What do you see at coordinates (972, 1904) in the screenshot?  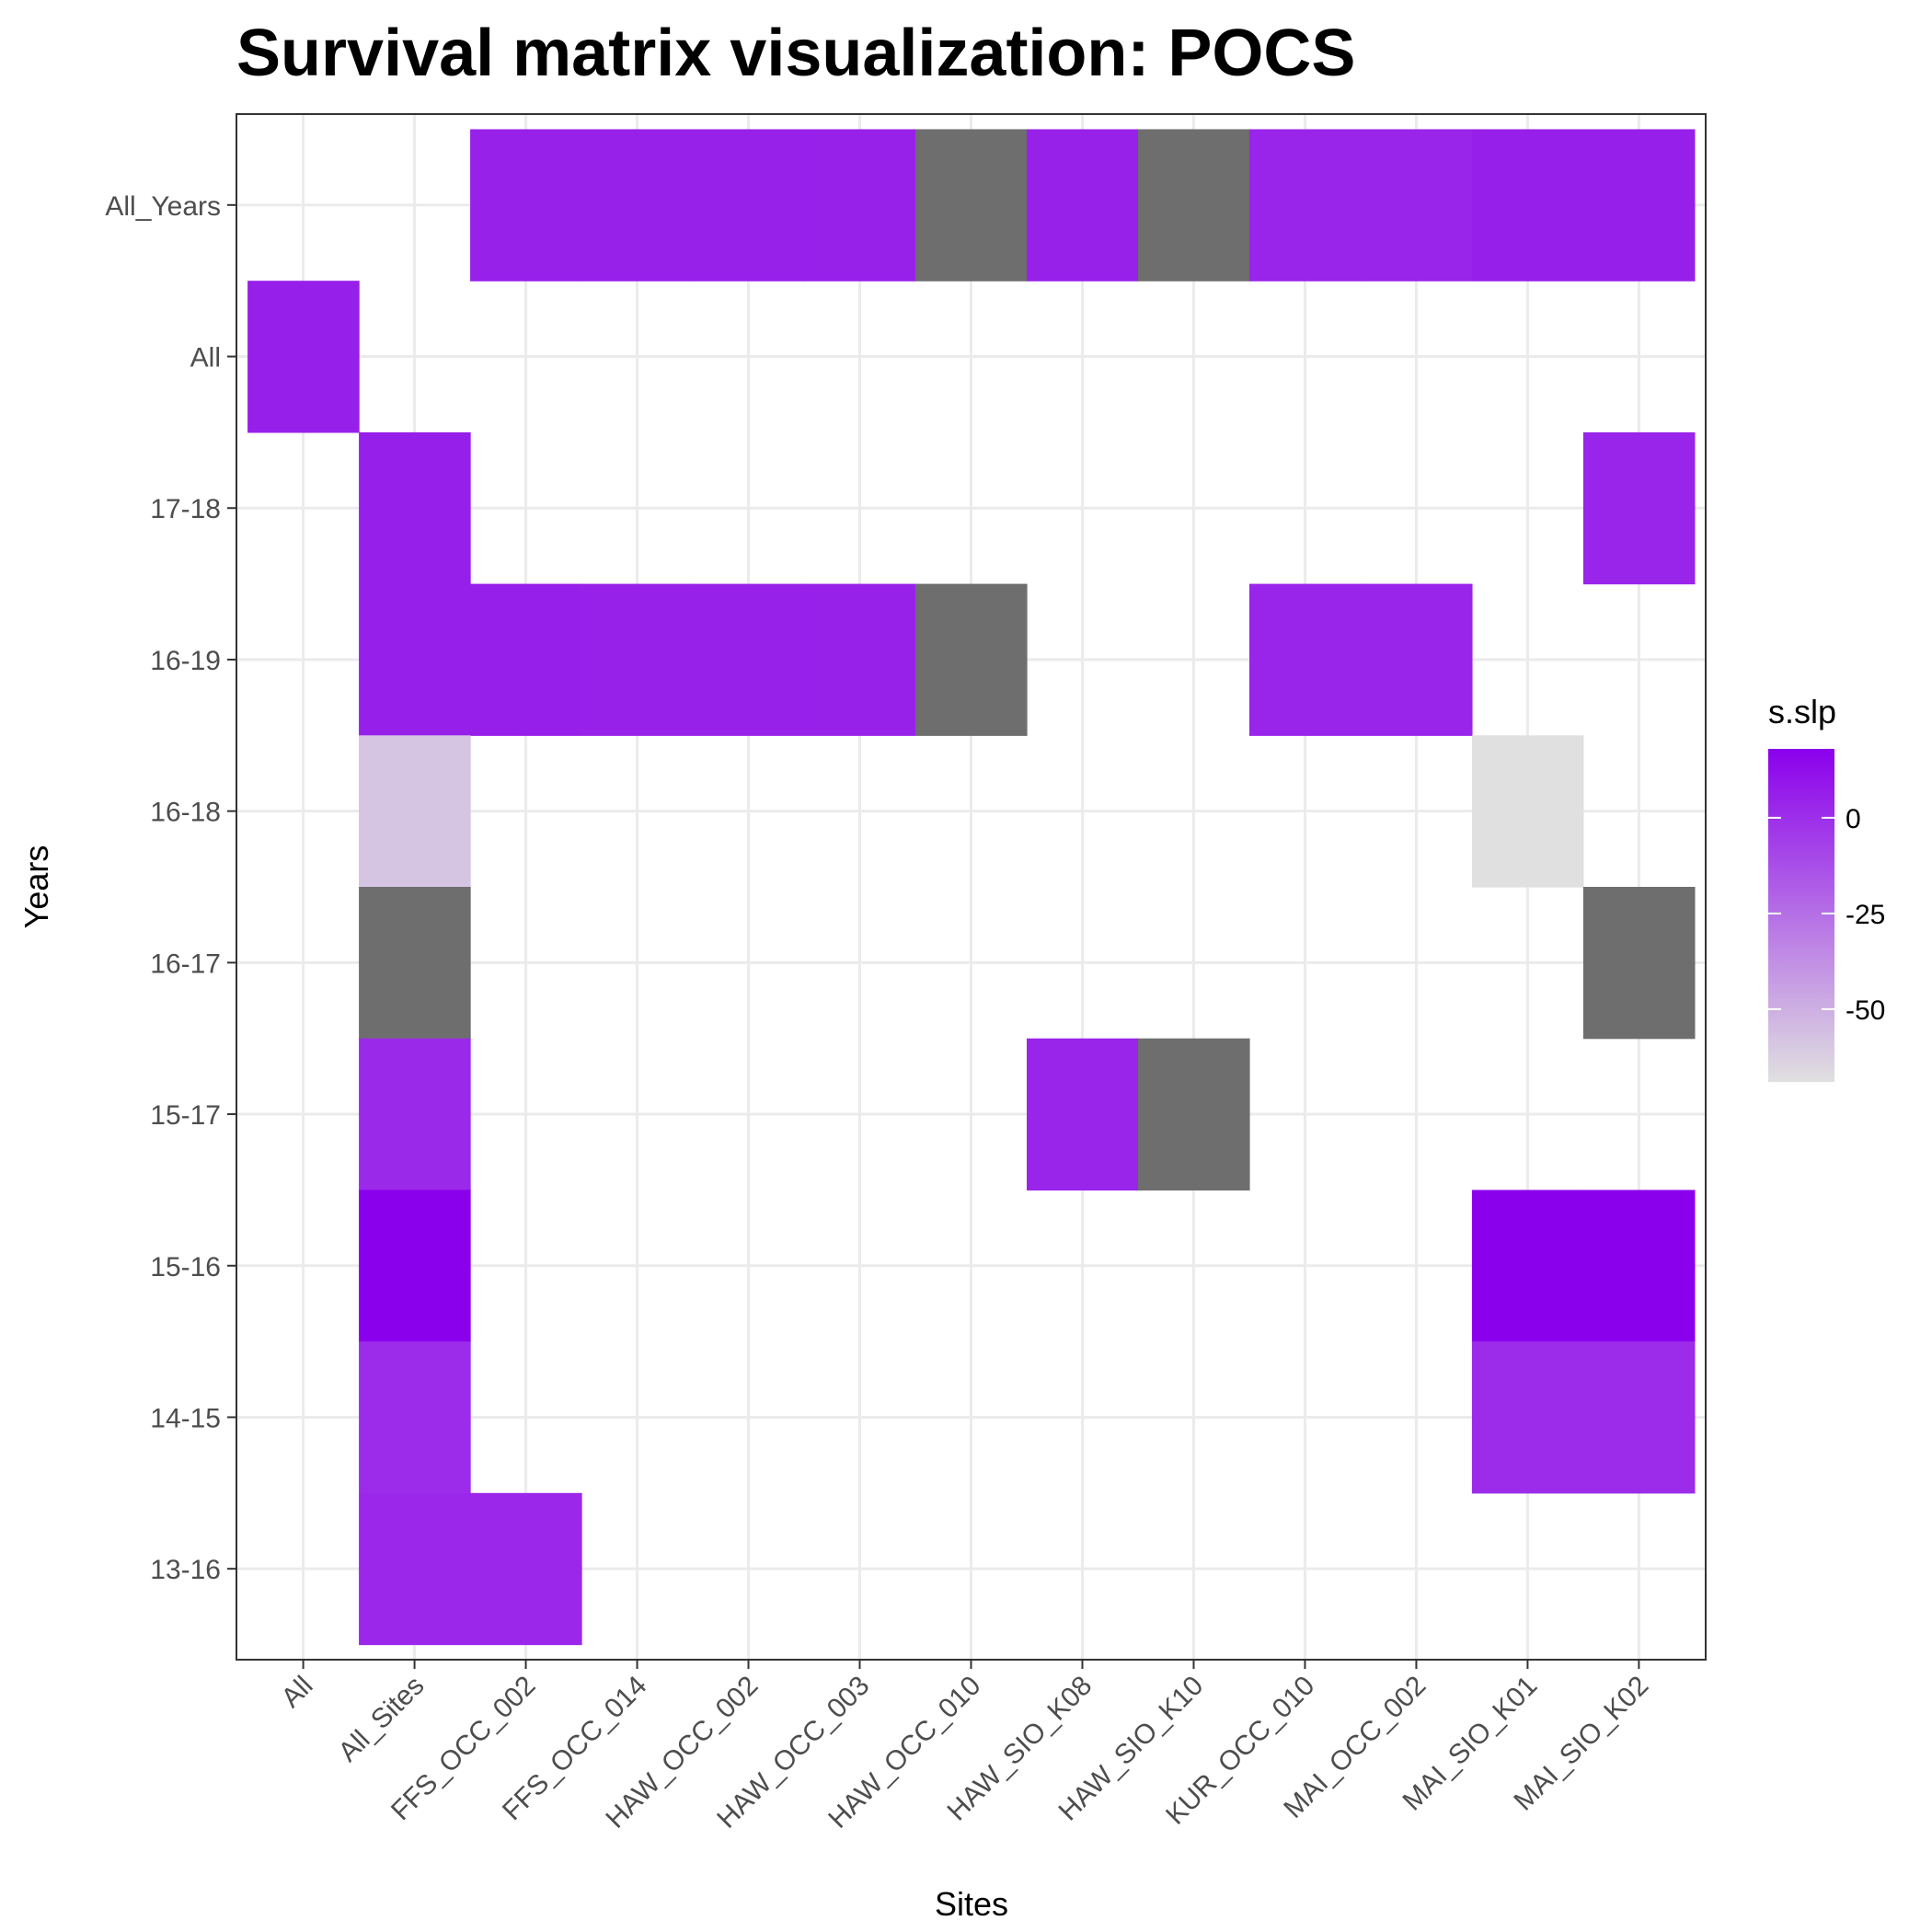 I see `x-axis-title: Sites` at bounding box center [972, 1904].